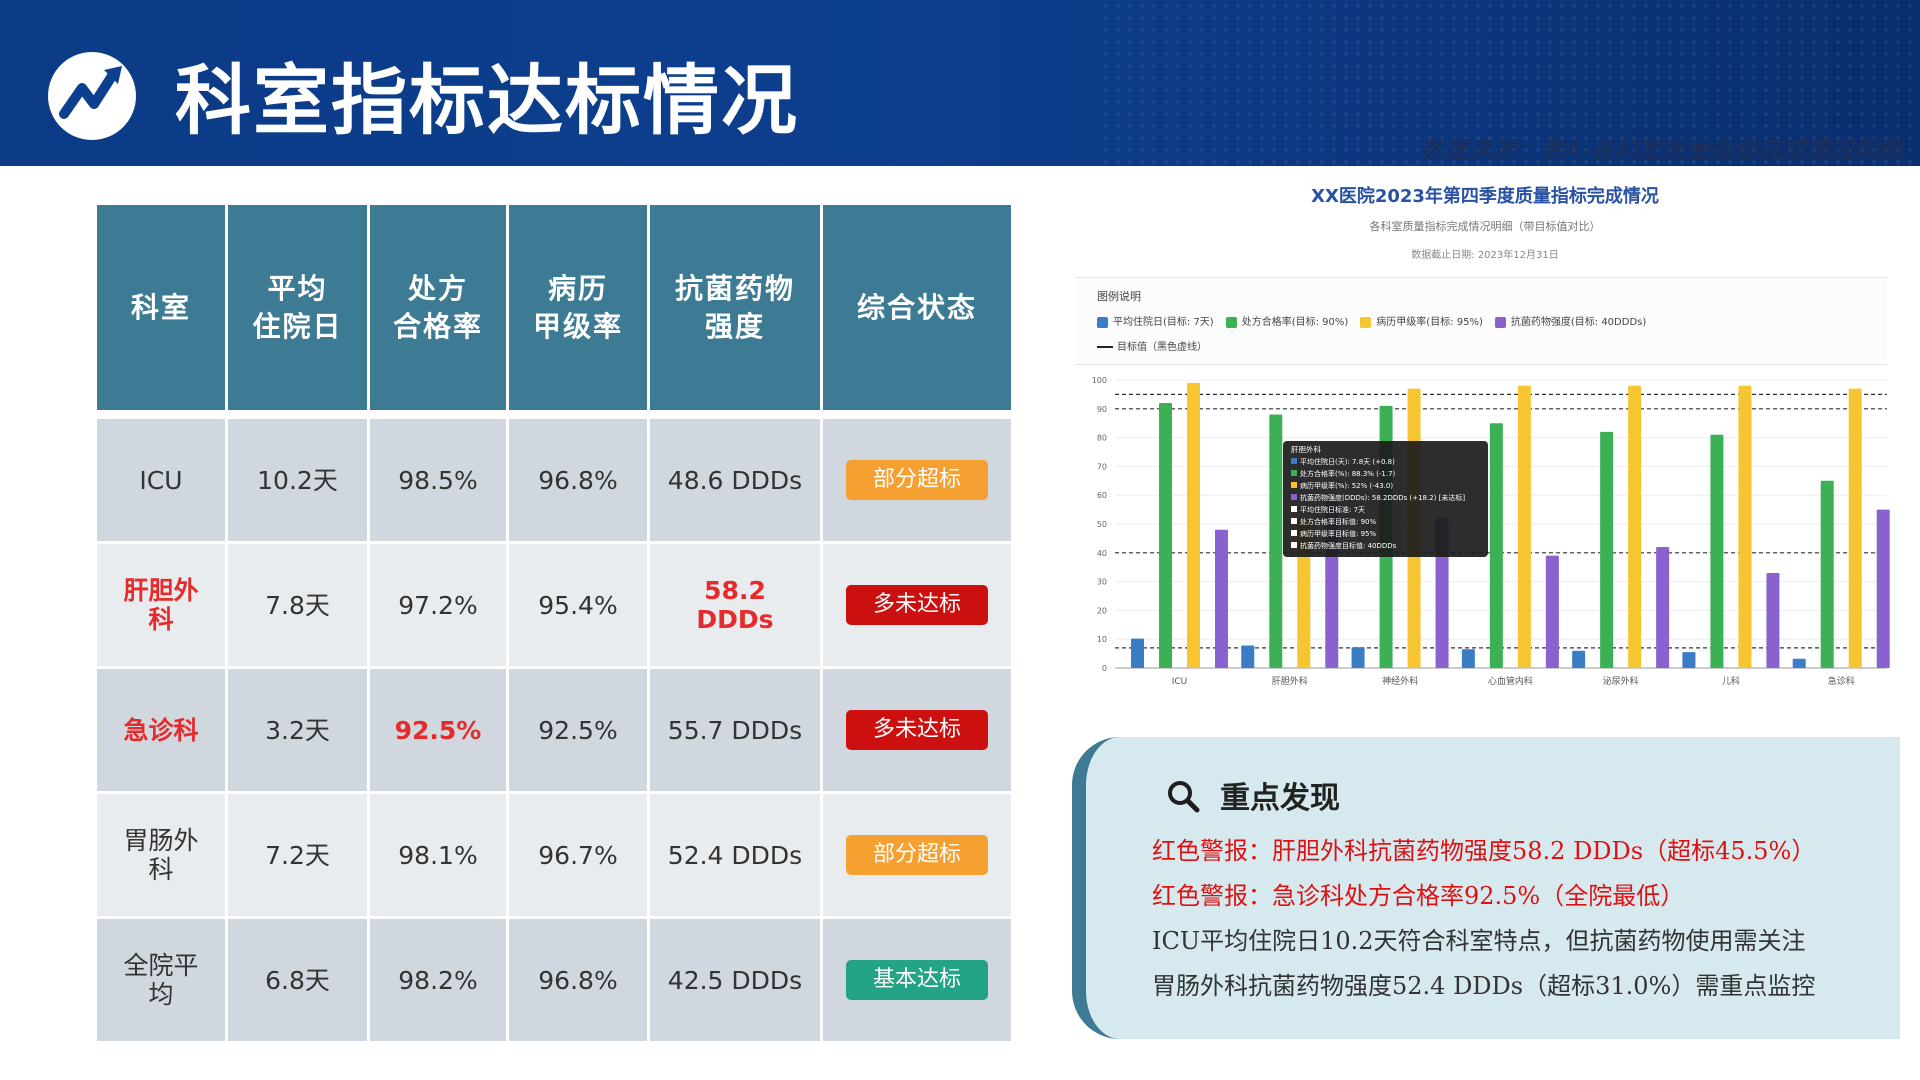 This screenshot has height=1080, width=1920. I want to click on data-source-note: 数据来源：表A-各科室质量指标完成情况明细, so click(1661, 150).